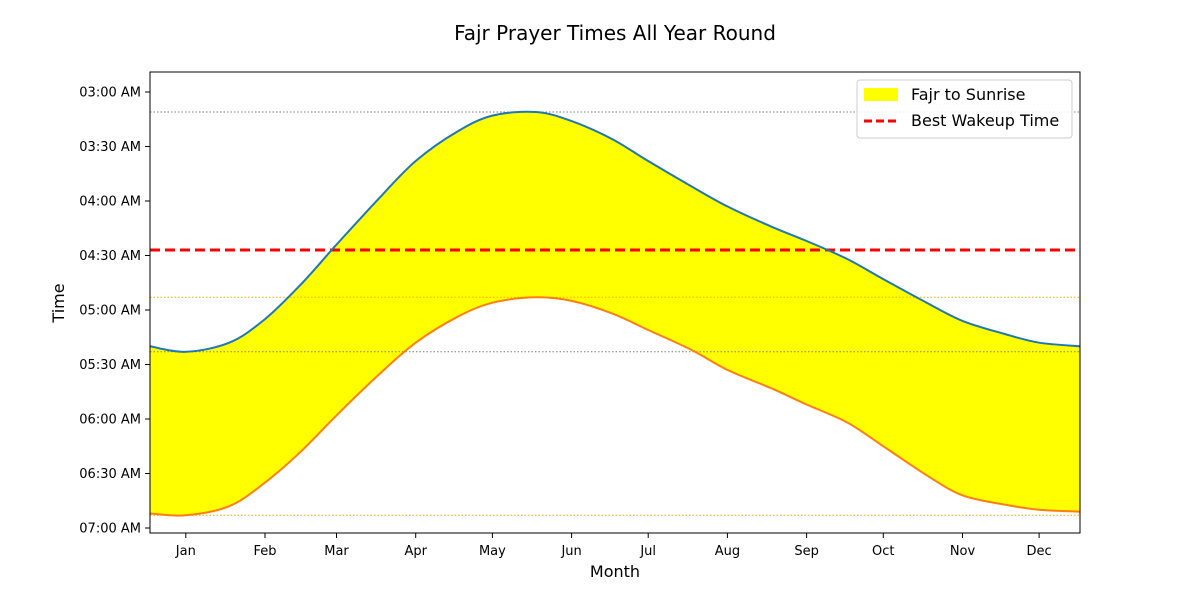  What do you see at coordinates (883, 551) in the screenshot?
I see `x-tick-label: Oct` at bounding box center [883, 551].